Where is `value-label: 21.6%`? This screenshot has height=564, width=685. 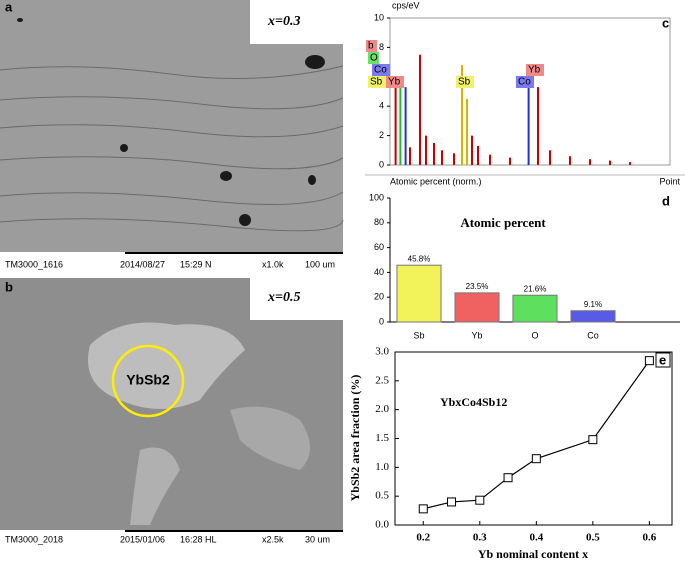
value-label: 21.6% is located at coordinates (535, 288).